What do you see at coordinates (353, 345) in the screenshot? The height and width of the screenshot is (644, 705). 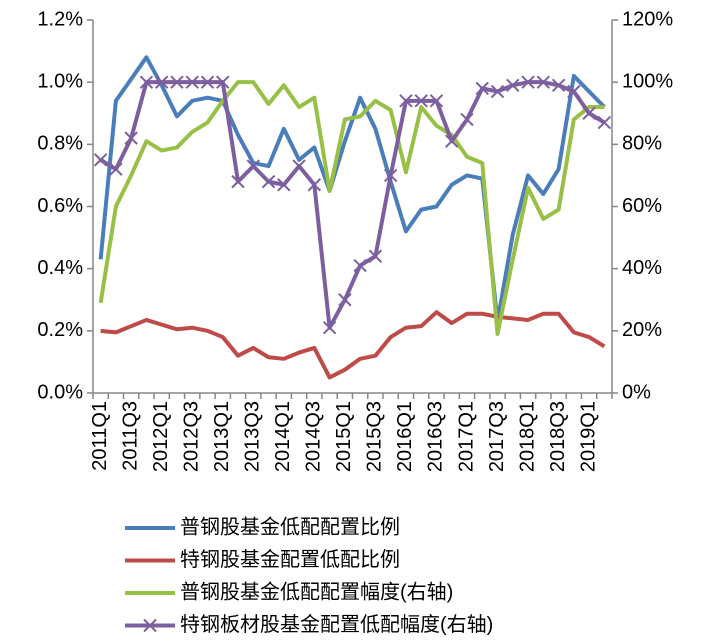 I see `series-line` at bounding box center [353, 345].